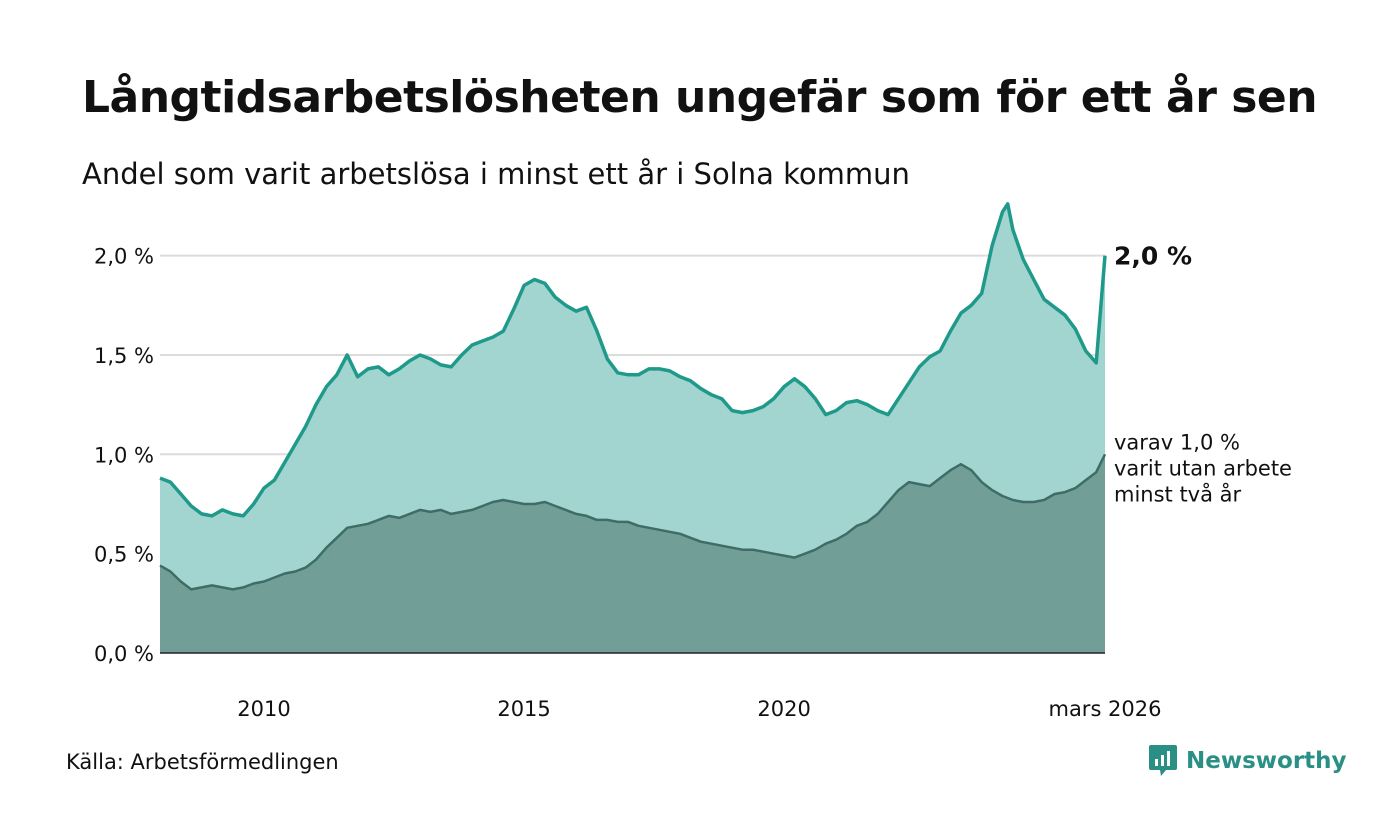 This screenshot has height=840, width=1400. I want to click on newsworthy-logo-icon, so click(1163, 760).